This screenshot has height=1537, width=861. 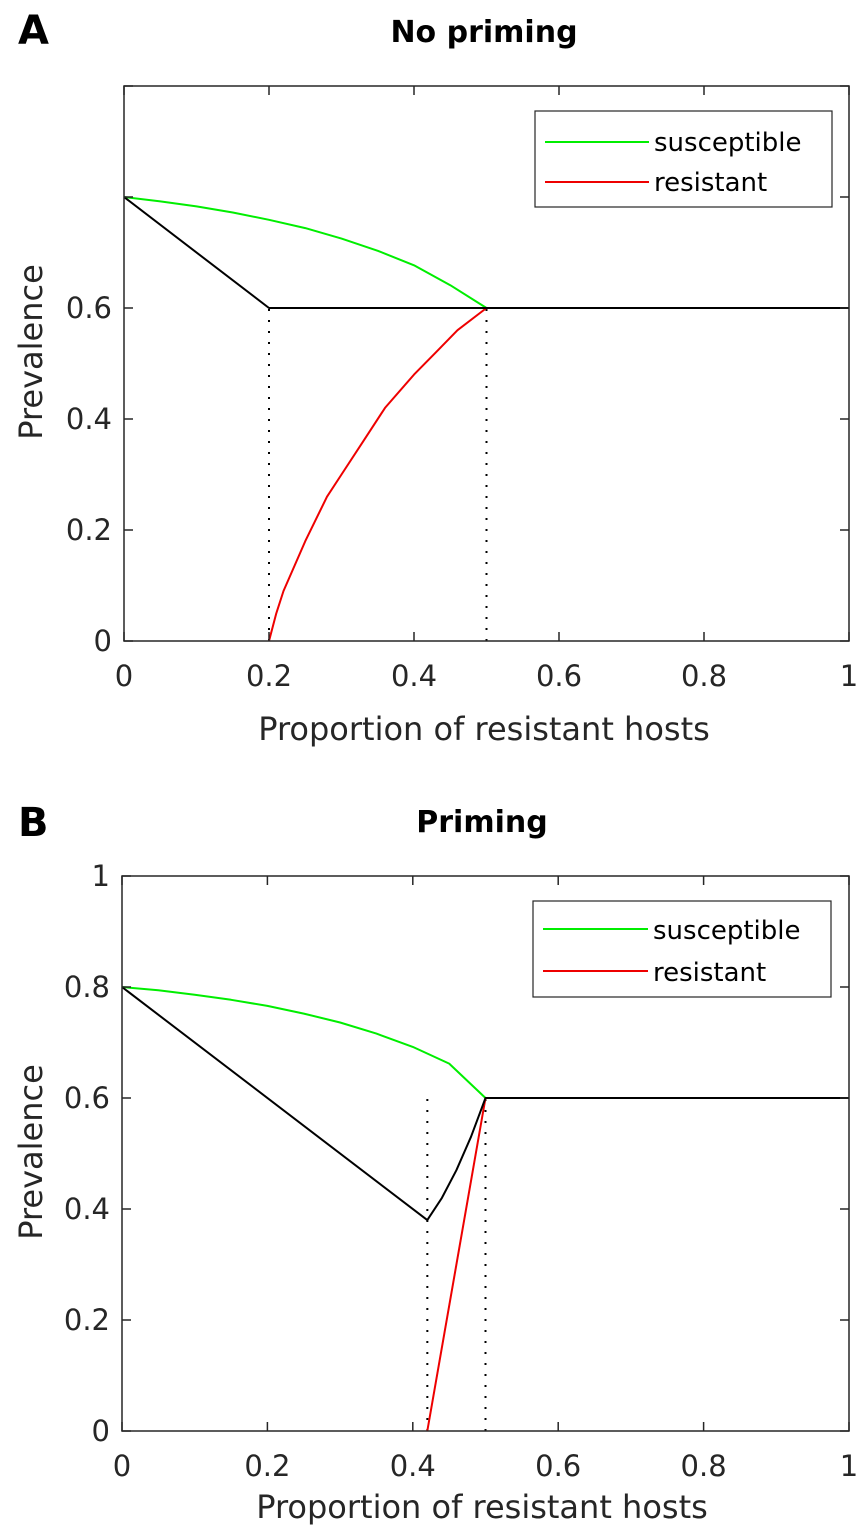 I want to click on panel-label: B, so click(x=33, y=823).